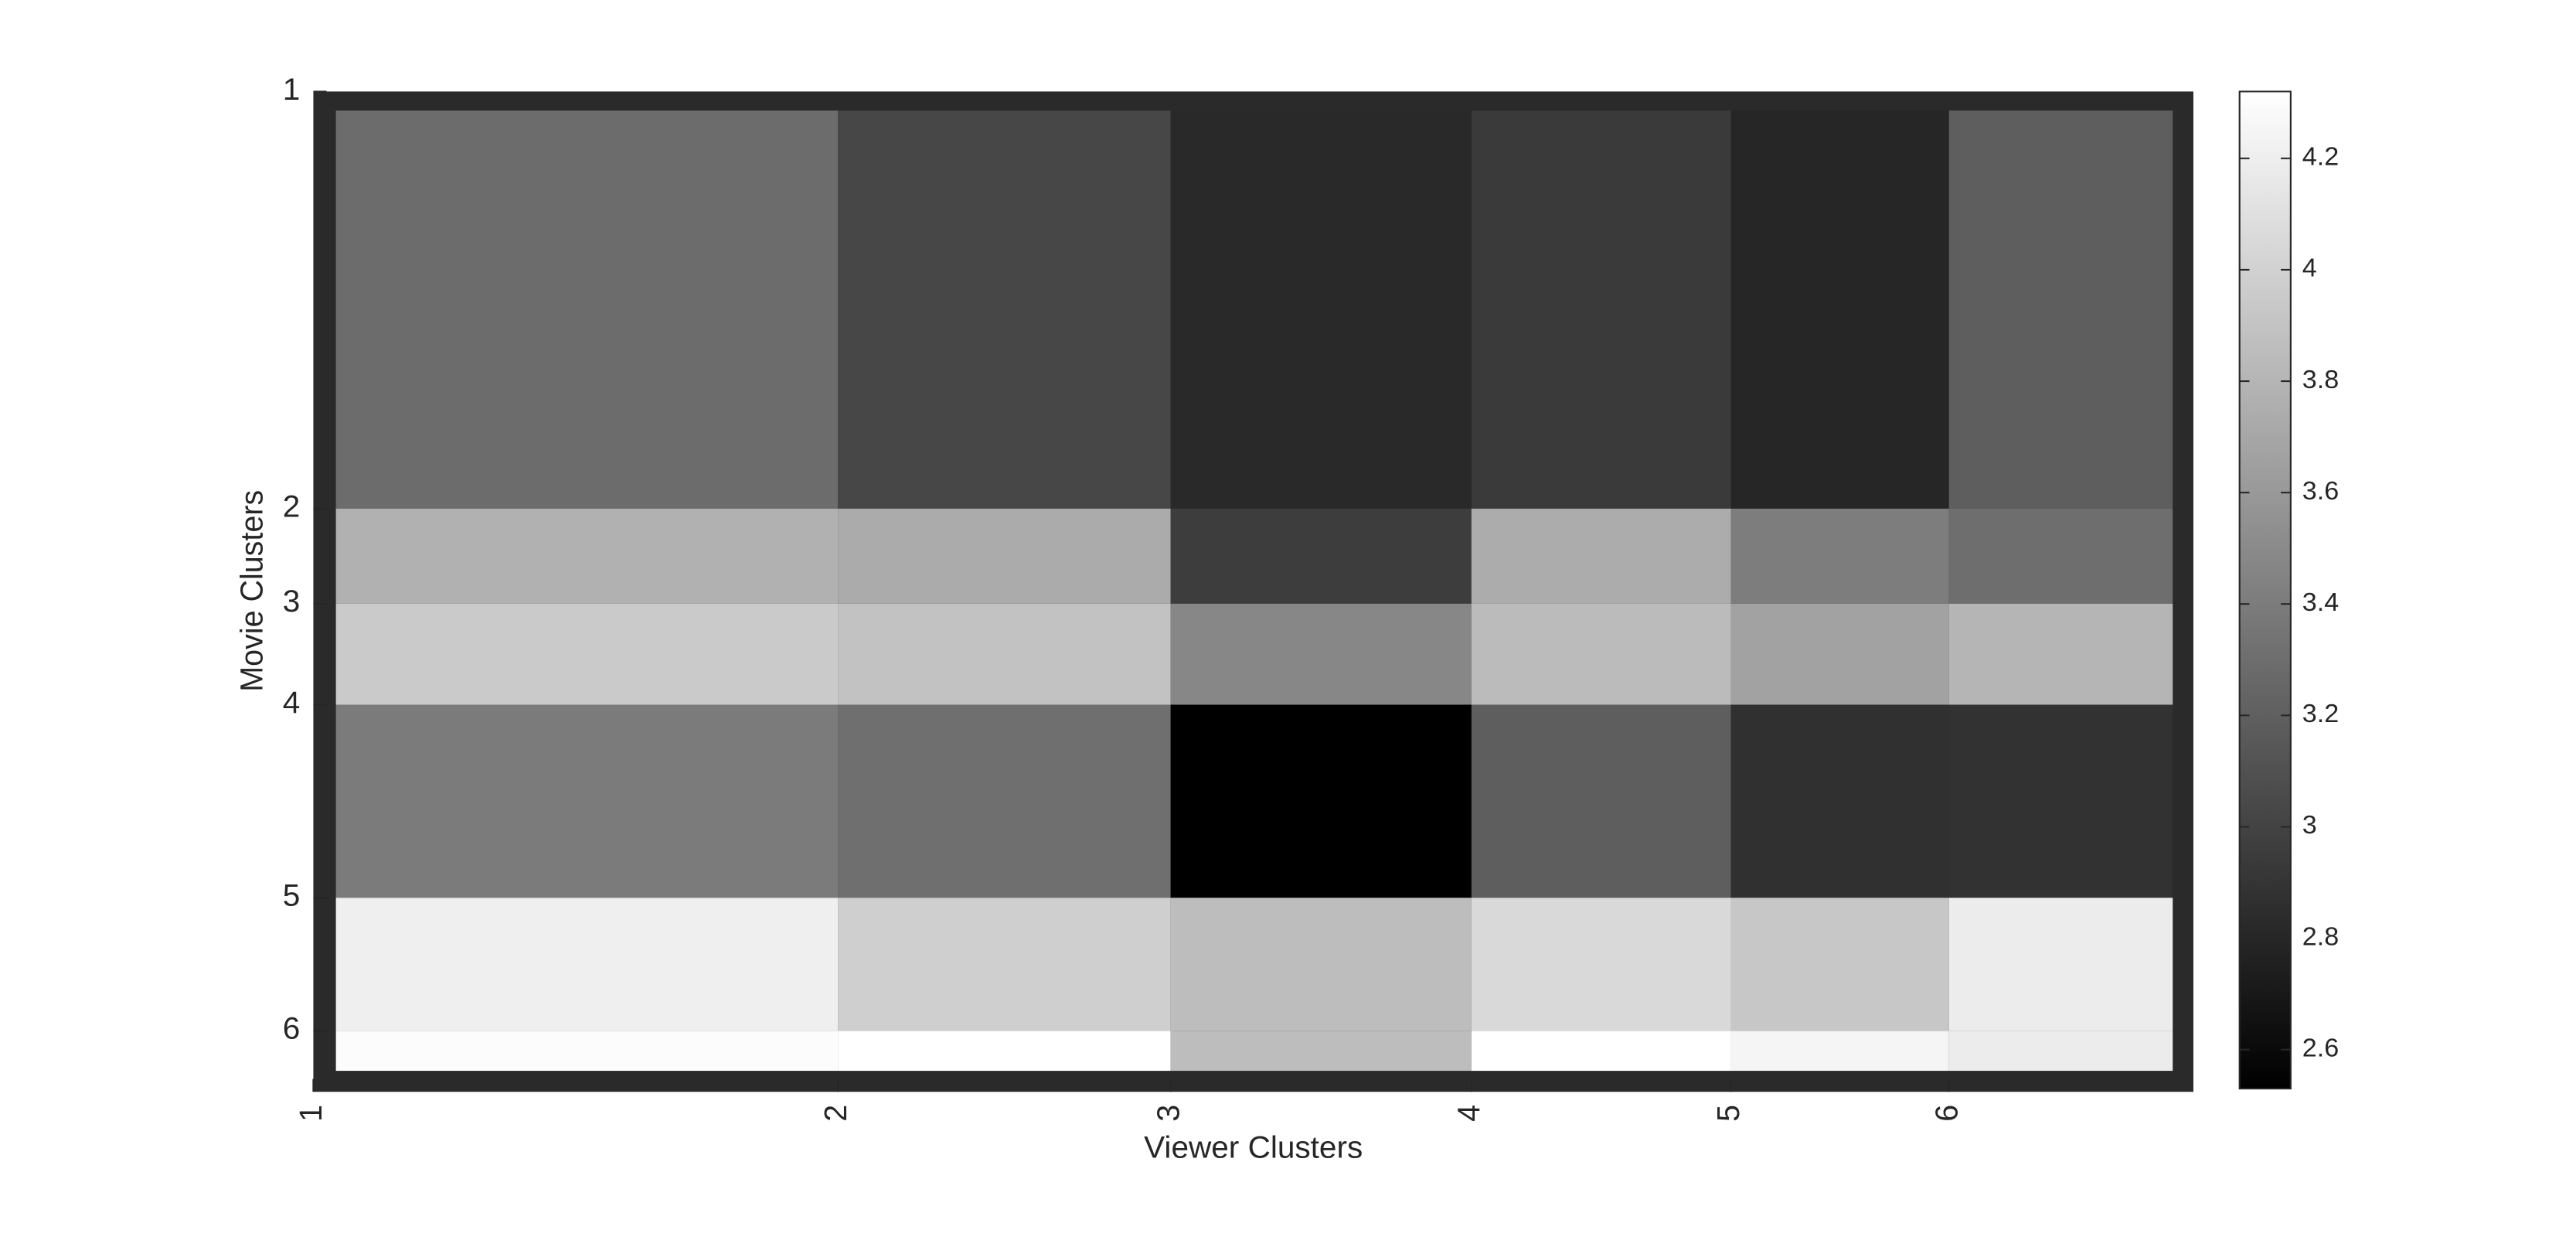  What do you see at coordinates (2265, 590) in the screenshot?
I see `colorbar` at bounding box center [2265, 590].